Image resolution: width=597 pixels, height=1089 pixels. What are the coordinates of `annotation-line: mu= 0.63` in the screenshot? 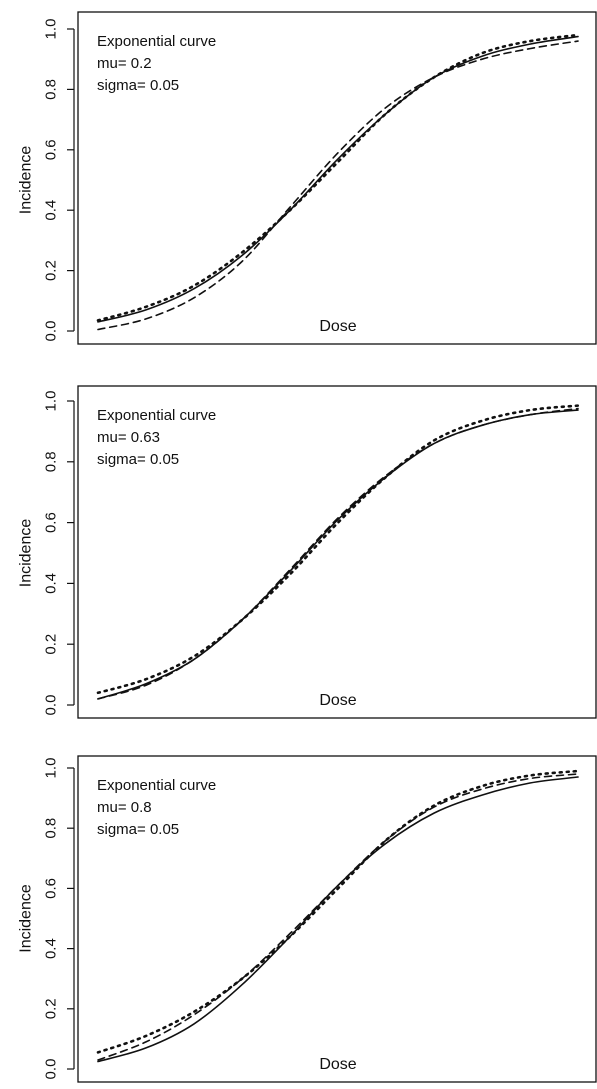 It's located at (128, 437).